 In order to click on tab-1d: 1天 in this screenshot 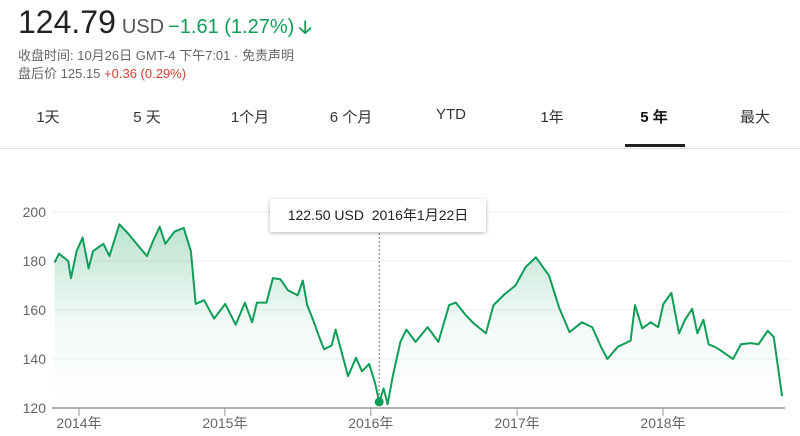, I will do `click(48, 117)`.